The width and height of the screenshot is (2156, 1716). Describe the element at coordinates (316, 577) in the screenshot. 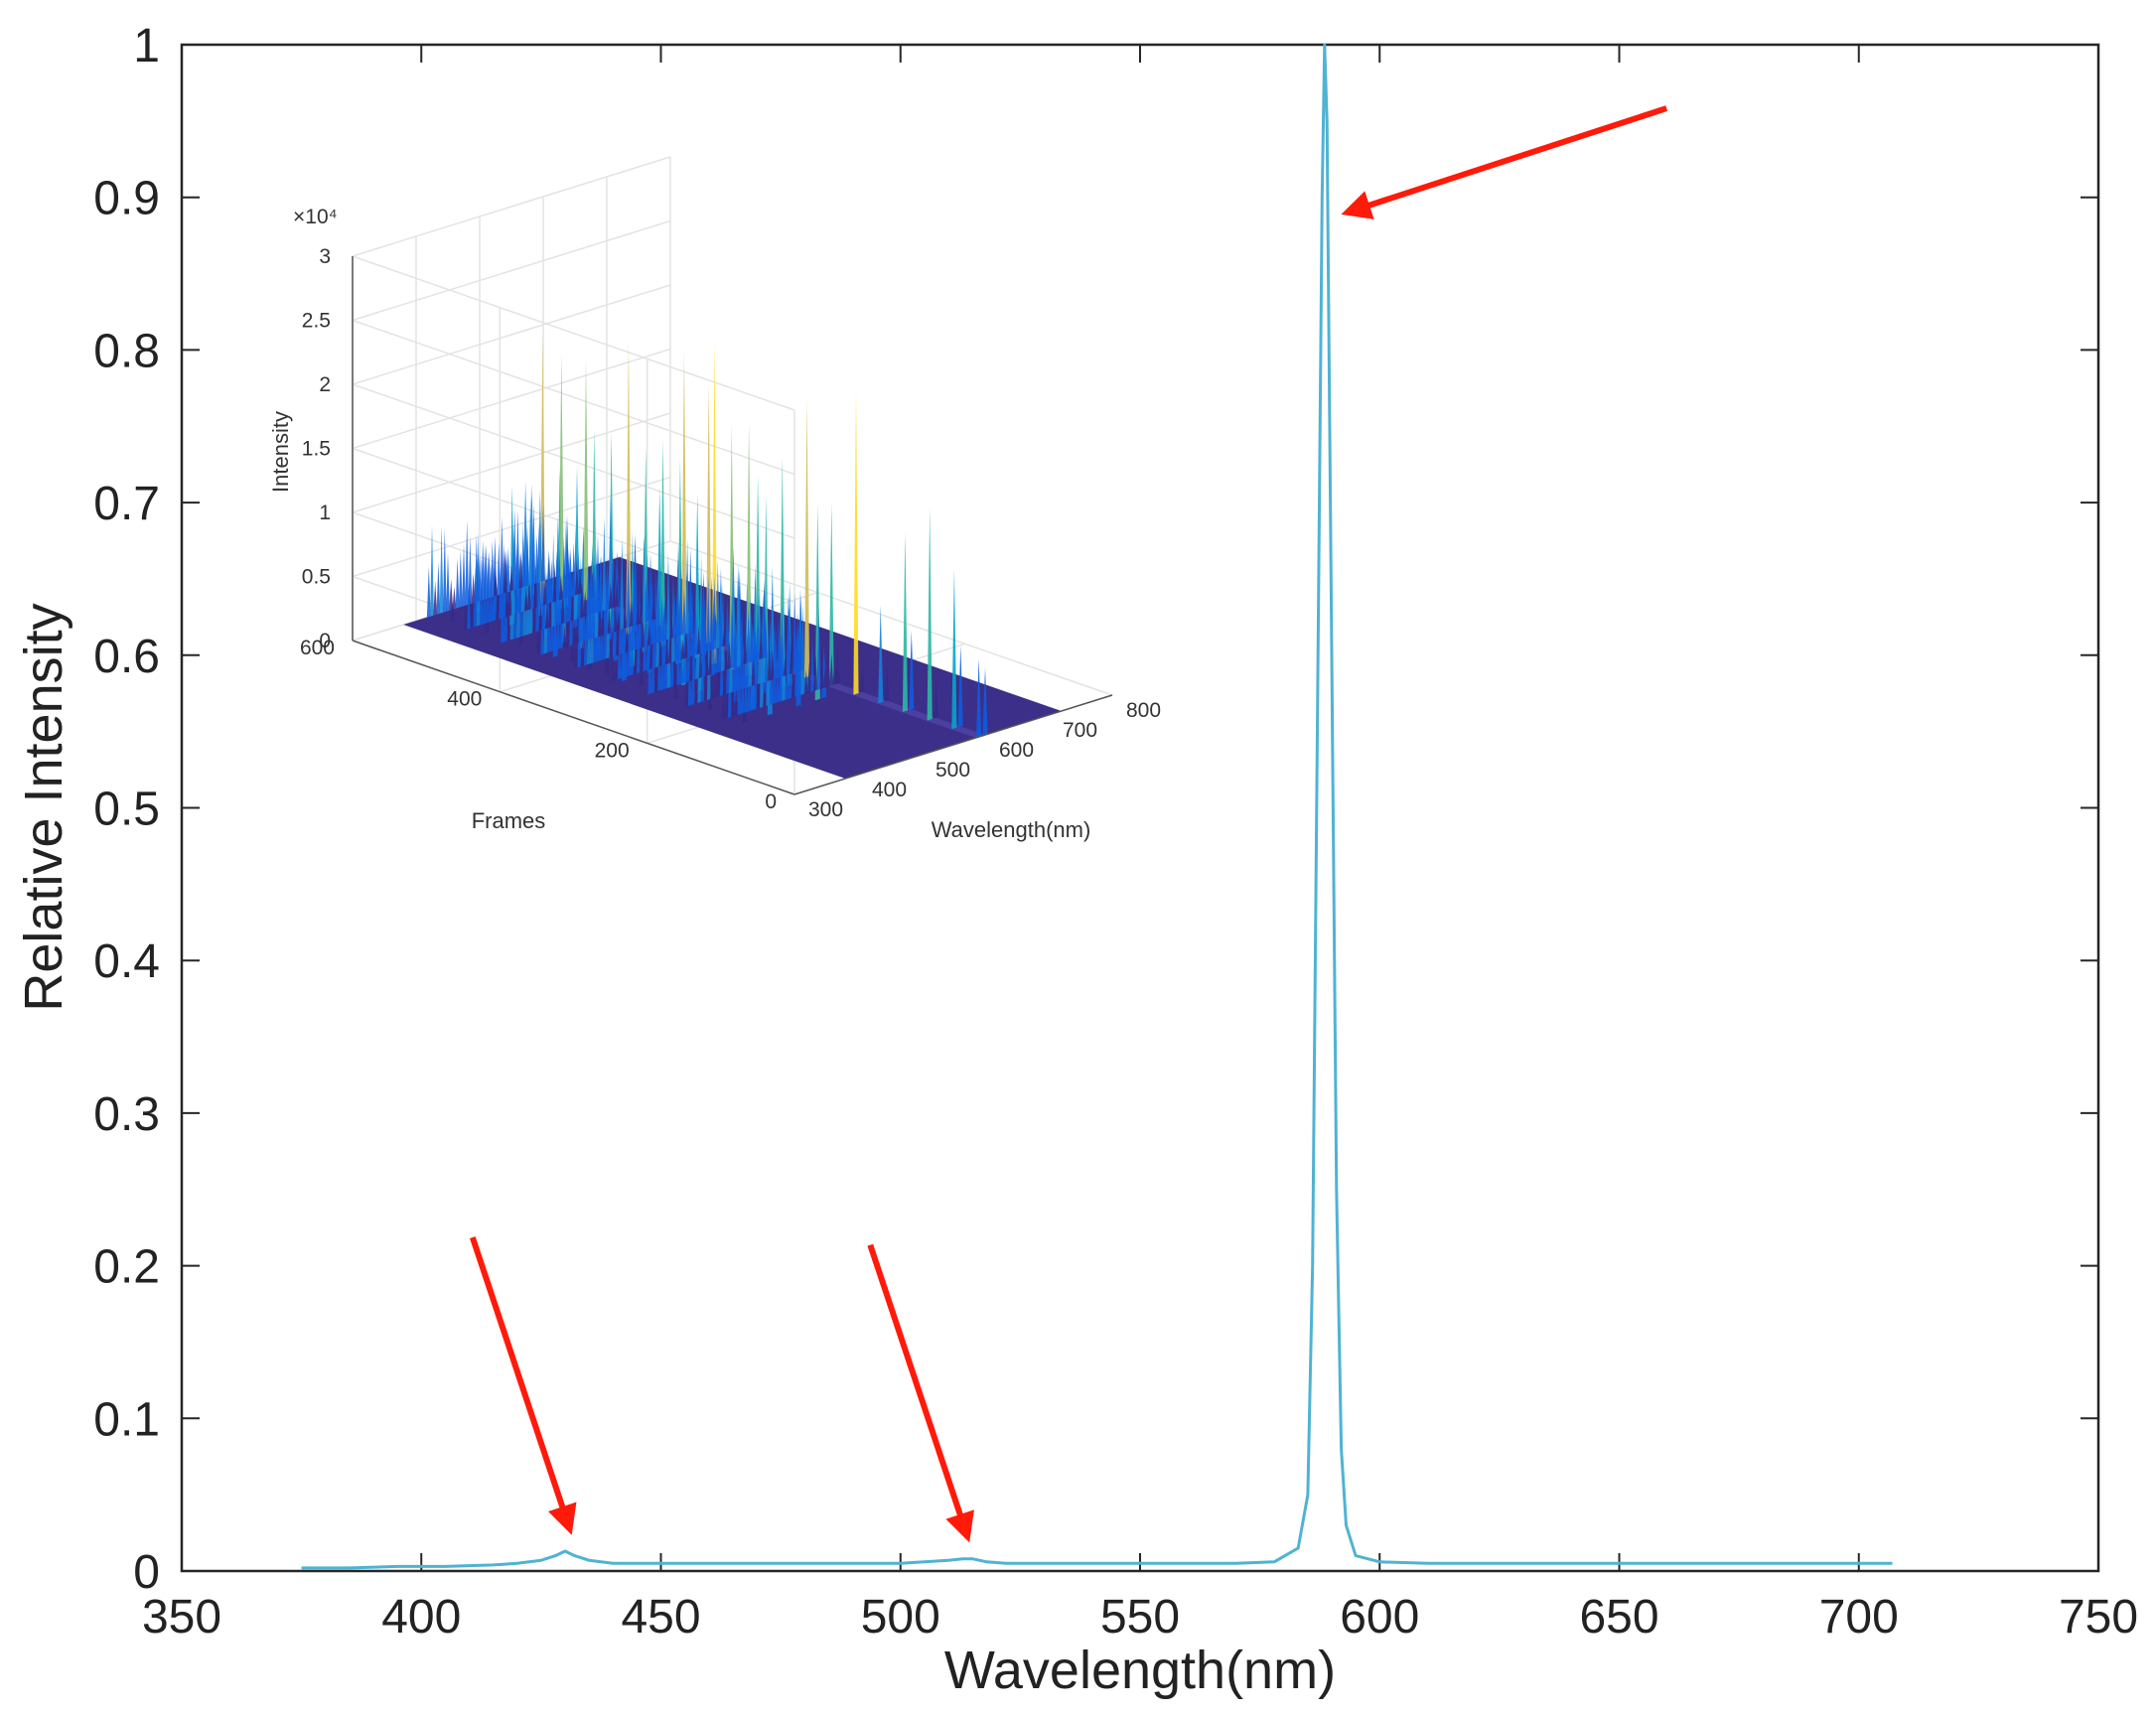

I see `inset-z-tick-label: 0.5` at that location.